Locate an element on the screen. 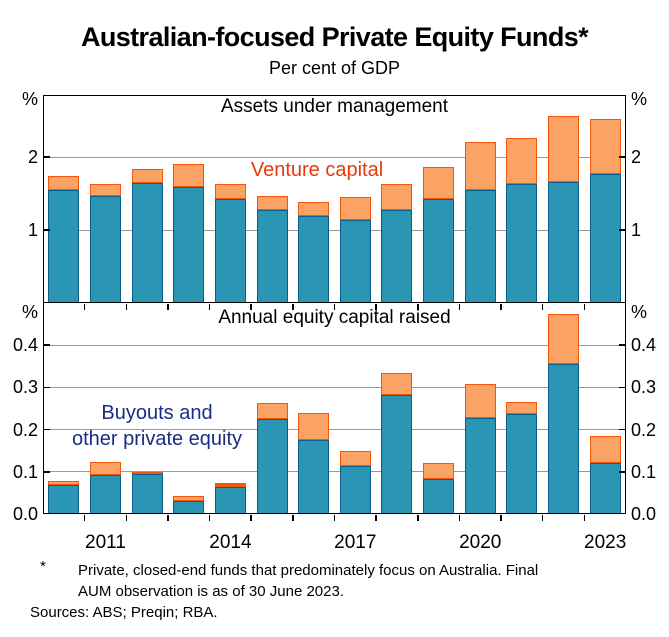  buyouts-series-label-line2: other private equity is located at coordinates (157, 439).